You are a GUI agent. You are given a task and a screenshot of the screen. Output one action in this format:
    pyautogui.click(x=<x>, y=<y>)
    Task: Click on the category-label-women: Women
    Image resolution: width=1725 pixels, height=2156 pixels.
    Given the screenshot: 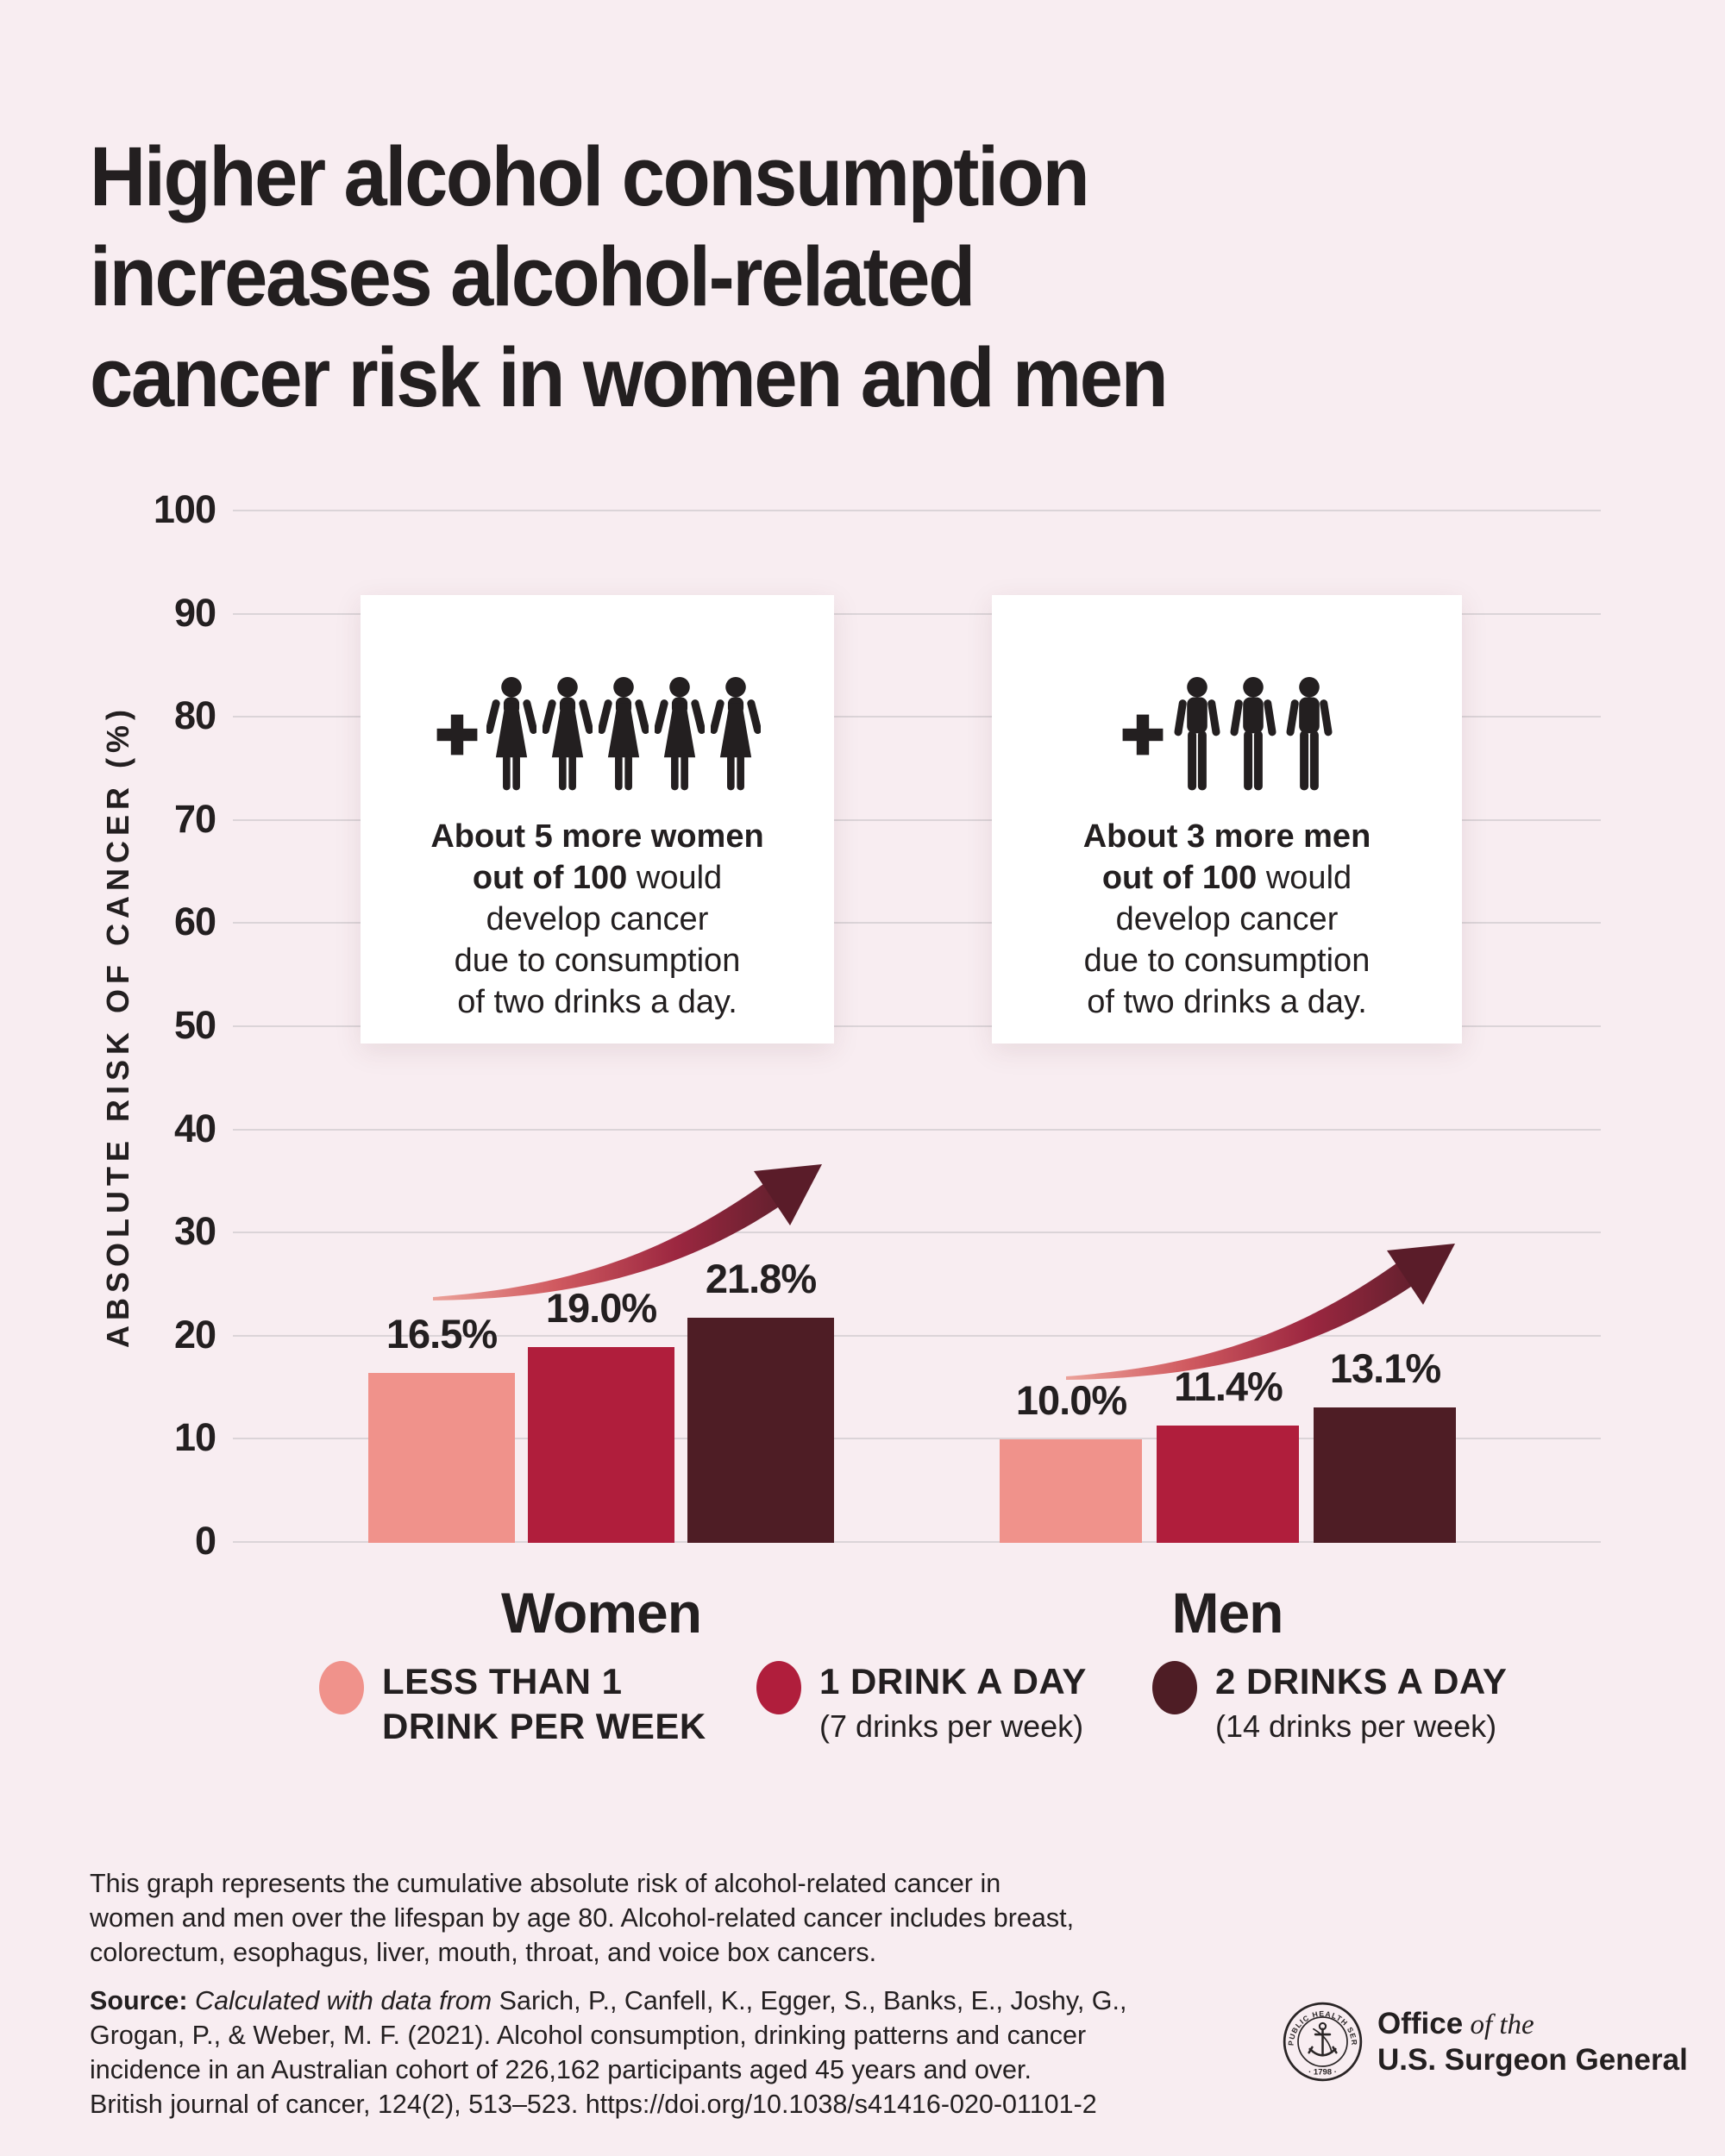 What is the action you would take?
    pyautogui.click(x=601, y=1613)
    